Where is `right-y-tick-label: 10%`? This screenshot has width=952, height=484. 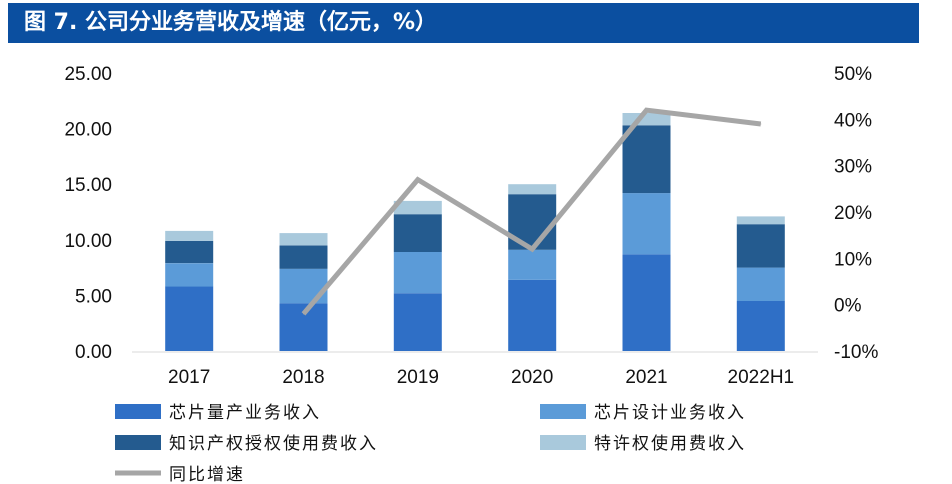 right-y-tick-label: 10% is located at coordinates (853, 259).